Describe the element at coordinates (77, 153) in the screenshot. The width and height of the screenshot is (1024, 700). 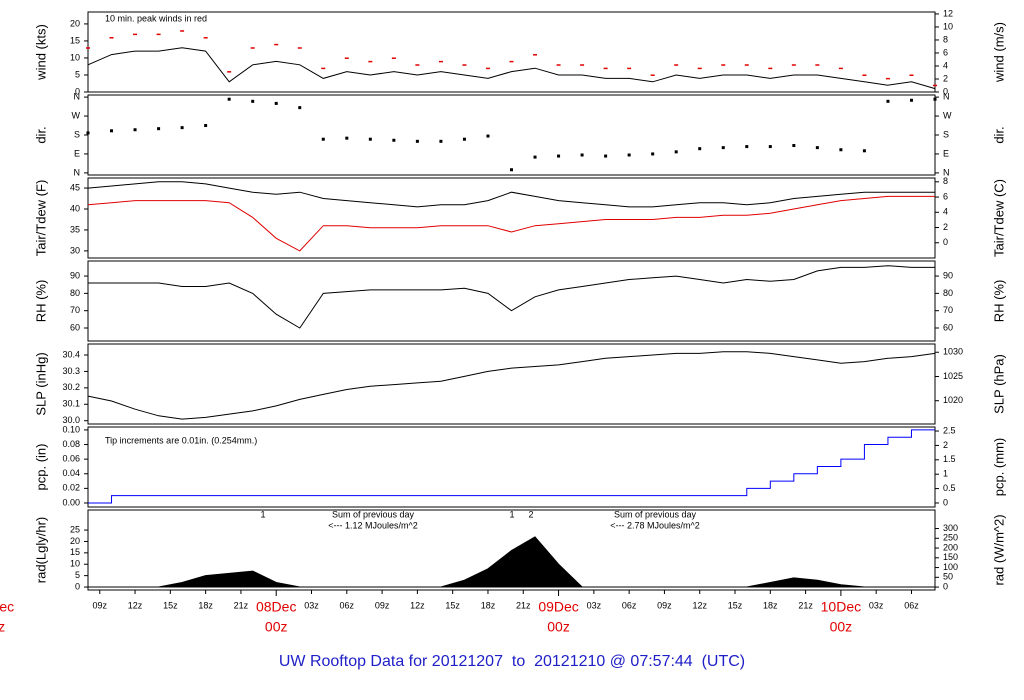
I see `y-tick-label: E` at that location.